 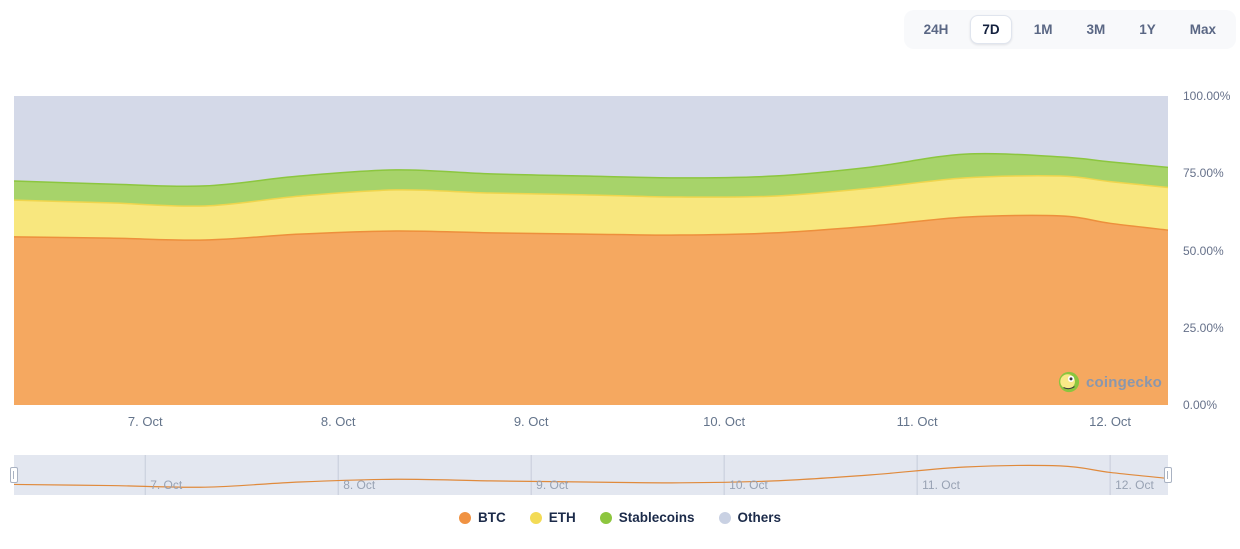 I want to click on eth-line, so click(x=591, y=191).